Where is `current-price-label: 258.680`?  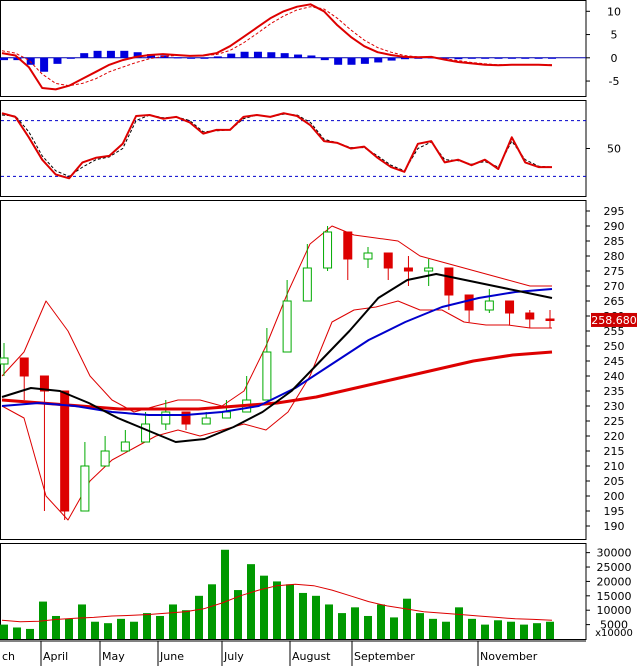
current-price-label: 258.680 is located at coordinates (614, 320).